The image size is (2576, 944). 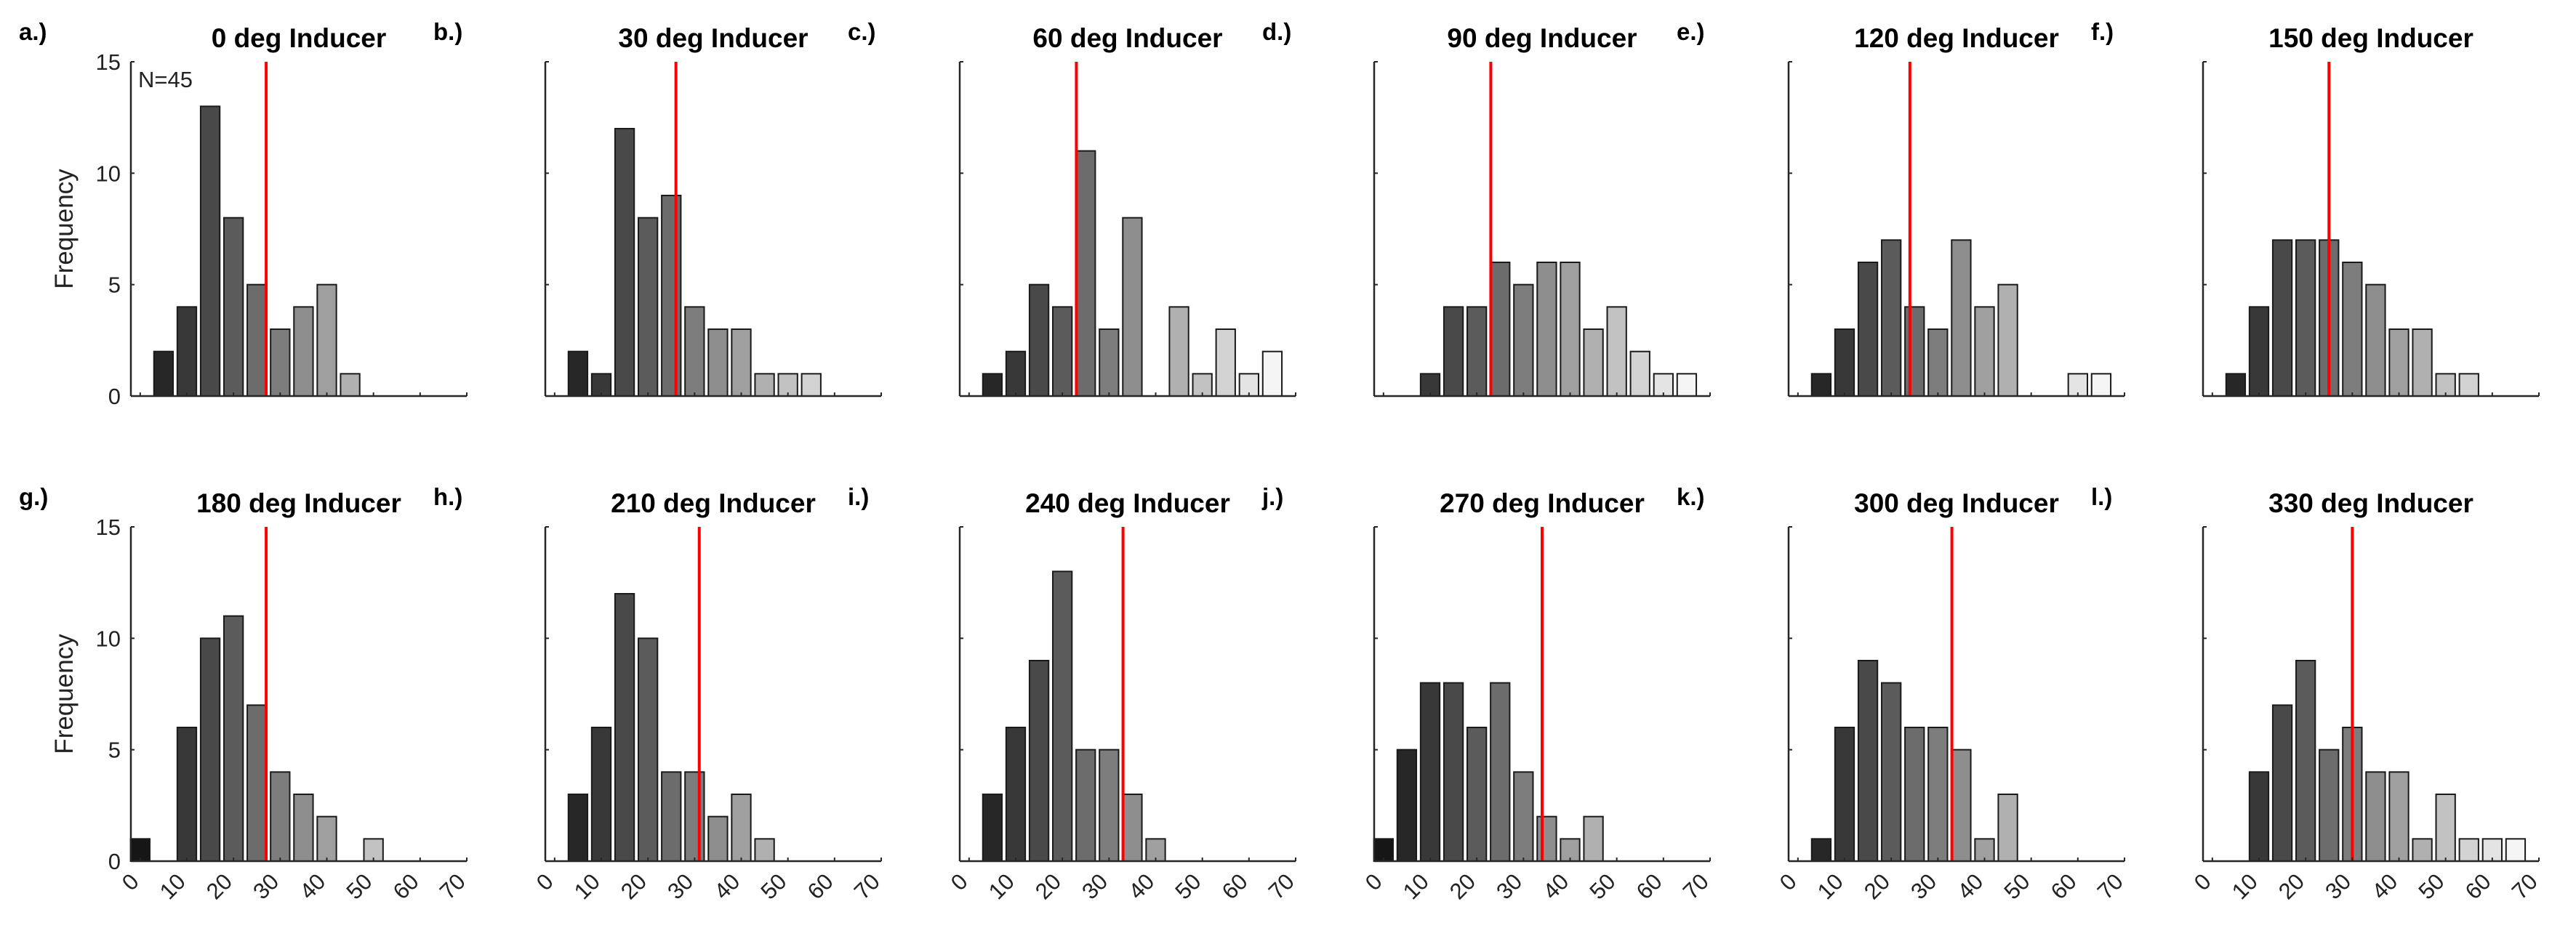 What do you see at coordinates (858, 496) in the screenshot?
I see `panel-letter: i.)` at bounding box center [858, 496].